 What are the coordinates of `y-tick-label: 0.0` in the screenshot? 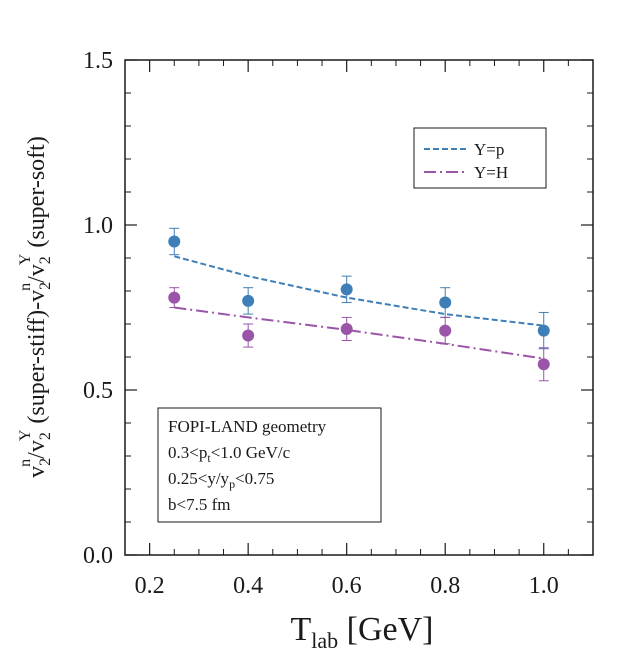 It's located at (98, 556).